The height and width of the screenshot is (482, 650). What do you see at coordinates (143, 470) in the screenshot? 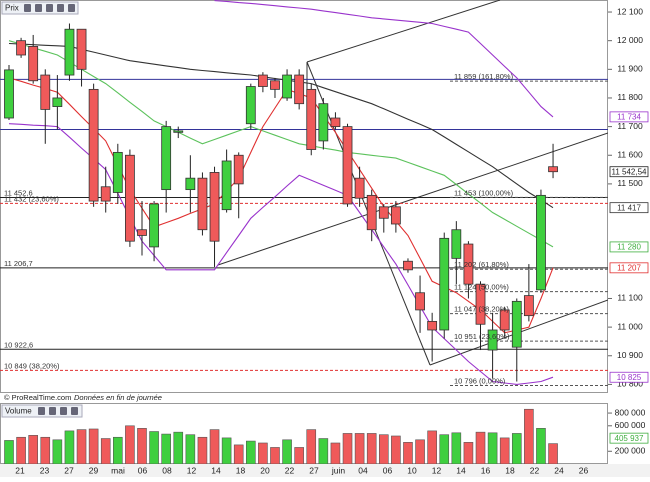
I see `x-tick-label: 06` at bounding box center [143, 470].